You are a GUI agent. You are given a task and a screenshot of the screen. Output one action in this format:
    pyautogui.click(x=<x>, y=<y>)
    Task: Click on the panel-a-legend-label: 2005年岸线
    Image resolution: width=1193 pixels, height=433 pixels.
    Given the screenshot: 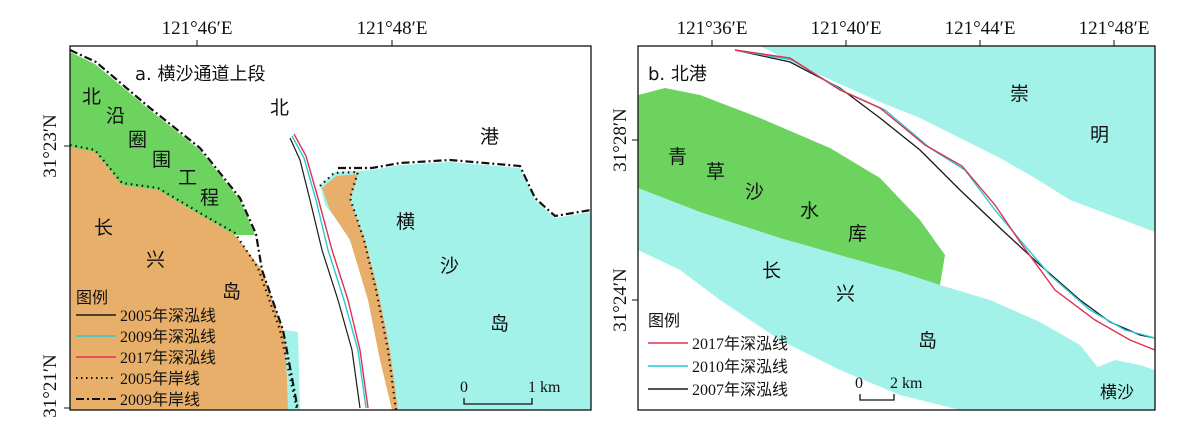 What is the action you would take?
    pyautogui.click(x=160, y=379)
    